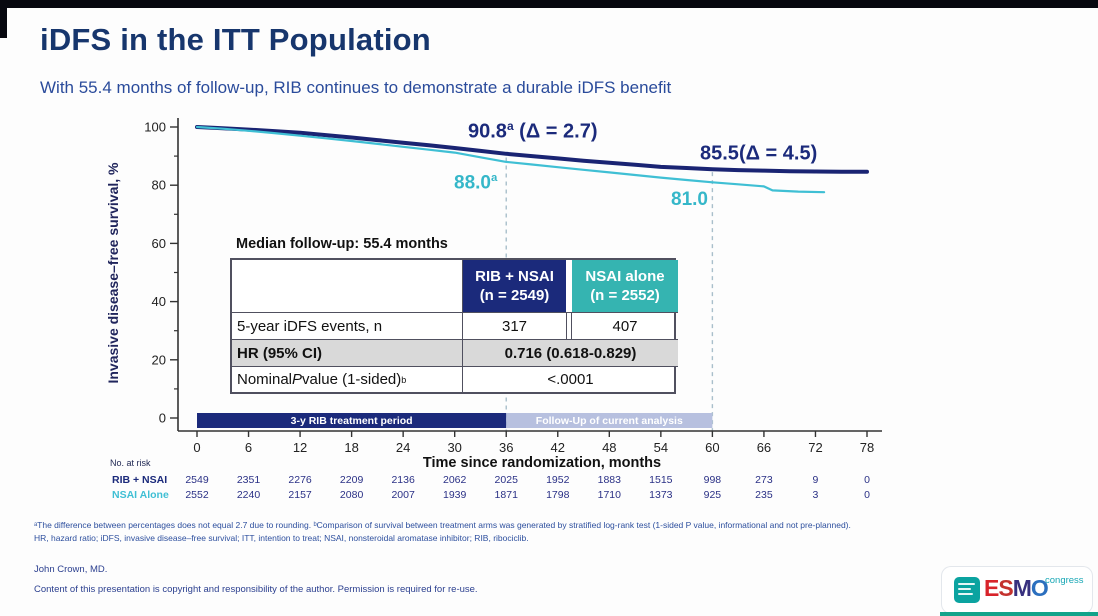 The image size is (1098, 616). What do you see at coordinates (249, 480) in the screenshot?
I see `svg-text: 2351` at bounding box center [249, 480].